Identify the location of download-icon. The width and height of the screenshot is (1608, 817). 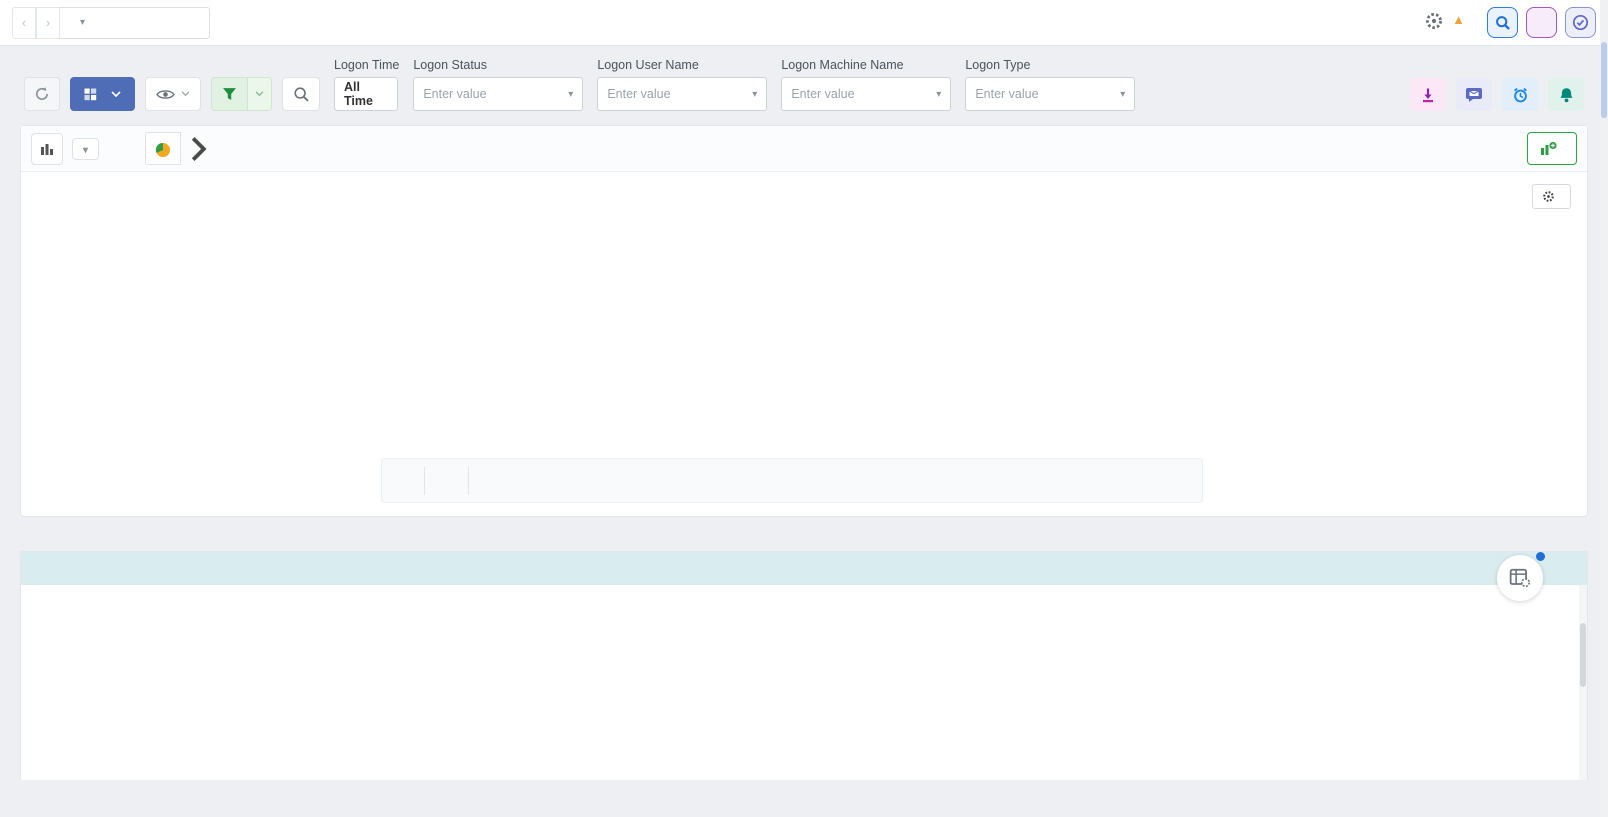
(1428, 95).